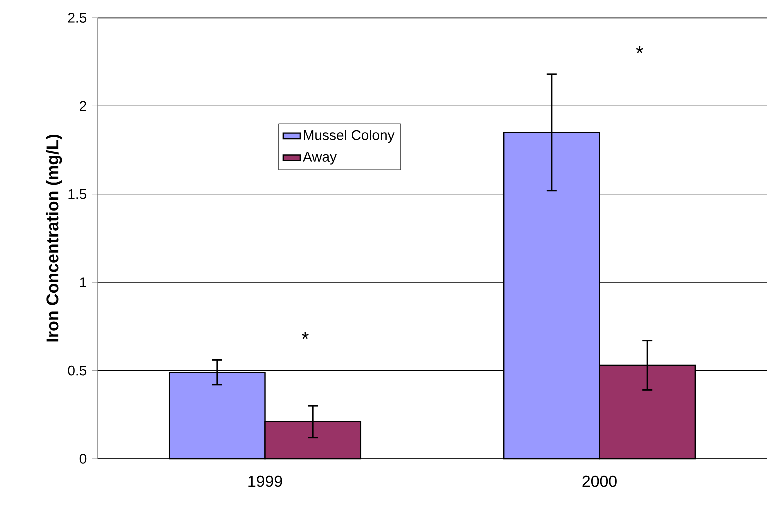  Describe the element at coordinates (77, 371) in the screenshot. I see `y-tick-label: 0.5` at that location.